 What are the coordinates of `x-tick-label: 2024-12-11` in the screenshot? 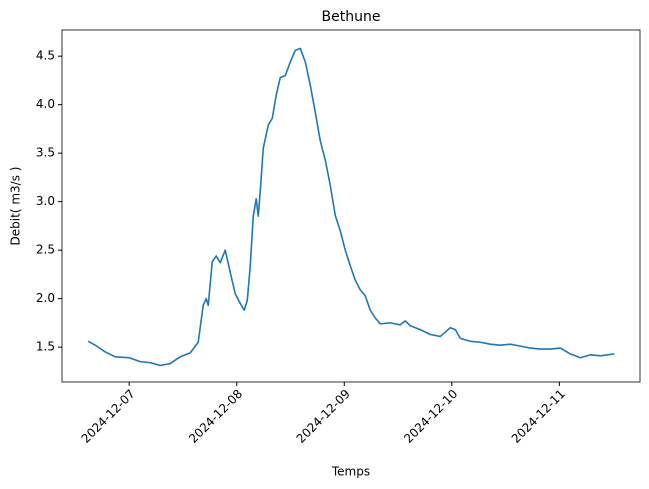 It's located at (538, 416).